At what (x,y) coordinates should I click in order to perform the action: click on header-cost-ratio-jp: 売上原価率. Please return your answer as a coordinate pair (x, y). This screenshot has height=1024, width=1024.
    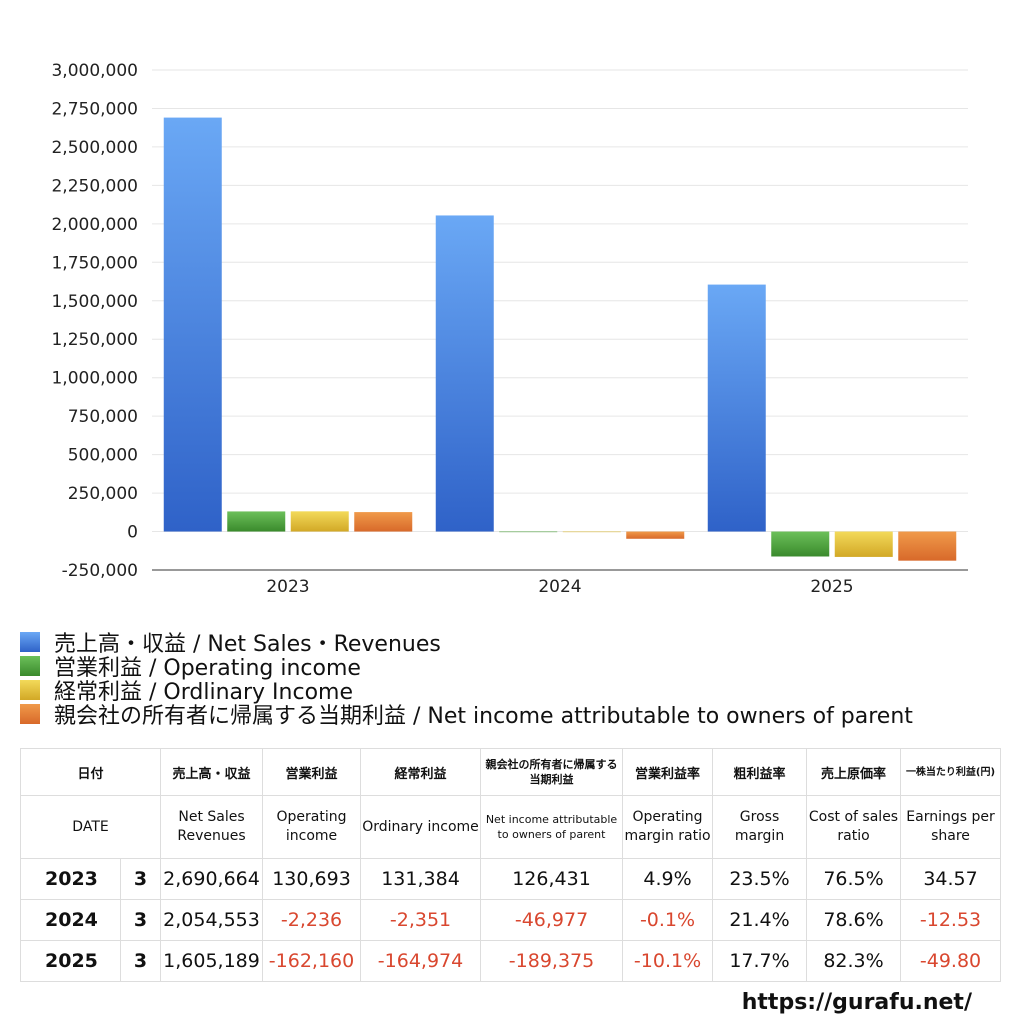
    Looking at the image, I should click on (854, 772).